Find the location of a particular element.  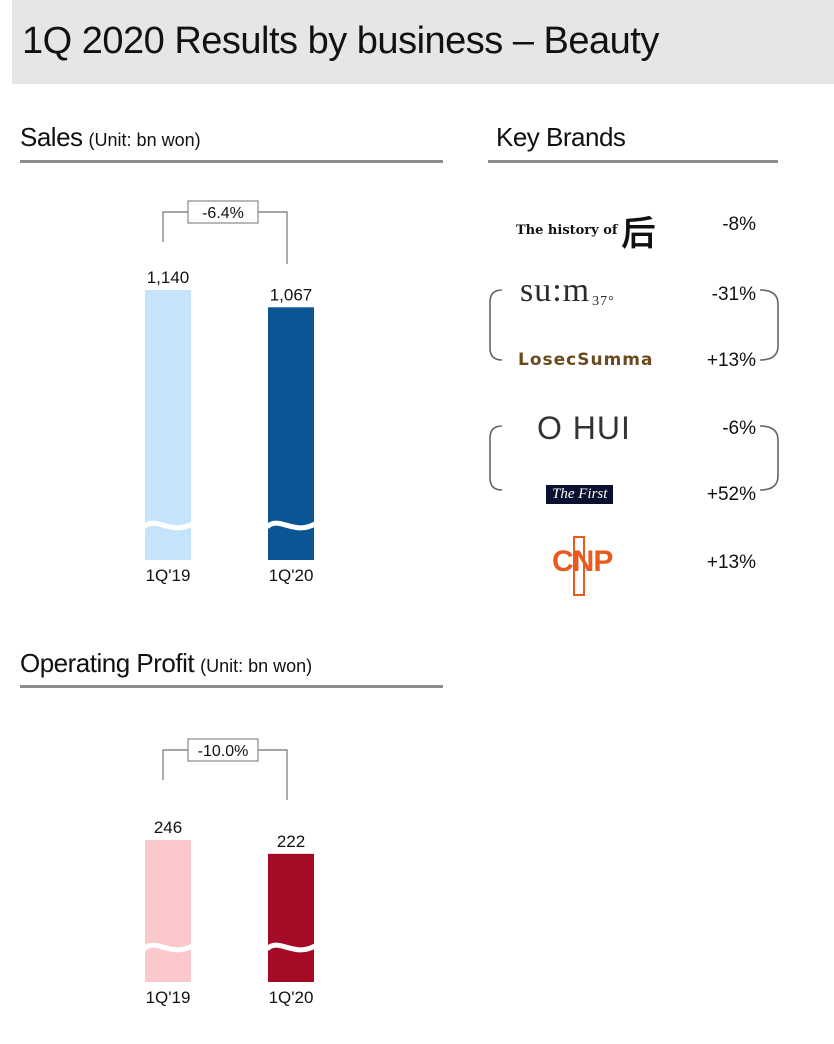

brand-change-history-of-whoo: -8% is located at coordinates (739, 224).